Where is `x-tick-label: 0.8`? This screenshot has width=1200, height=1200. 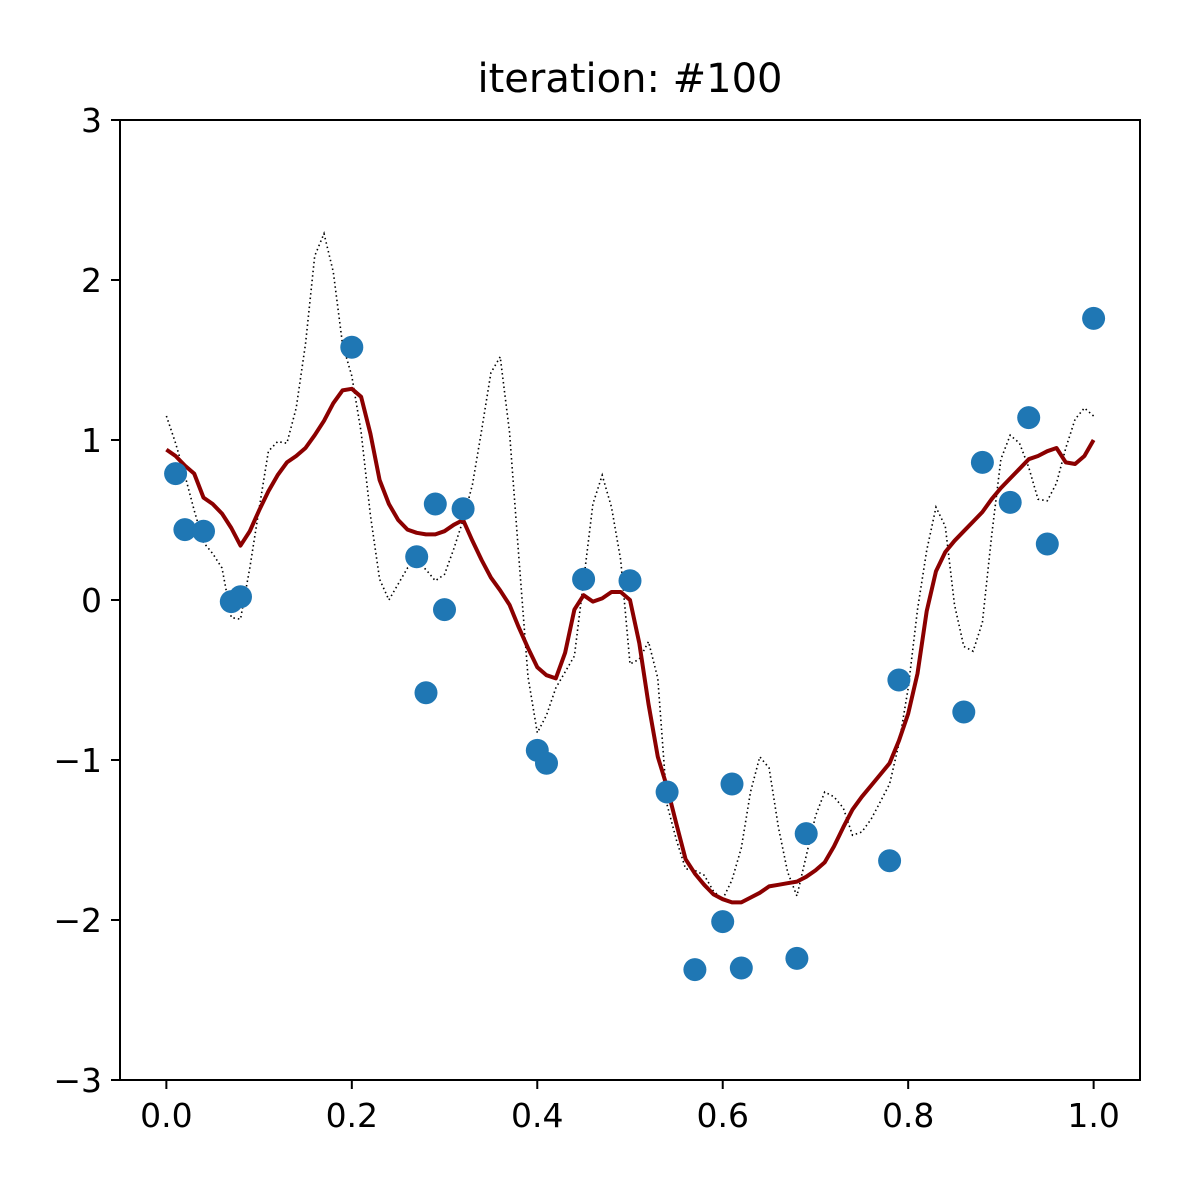
x-tick-label: 0.8 is located at coordinates (908, 1115).